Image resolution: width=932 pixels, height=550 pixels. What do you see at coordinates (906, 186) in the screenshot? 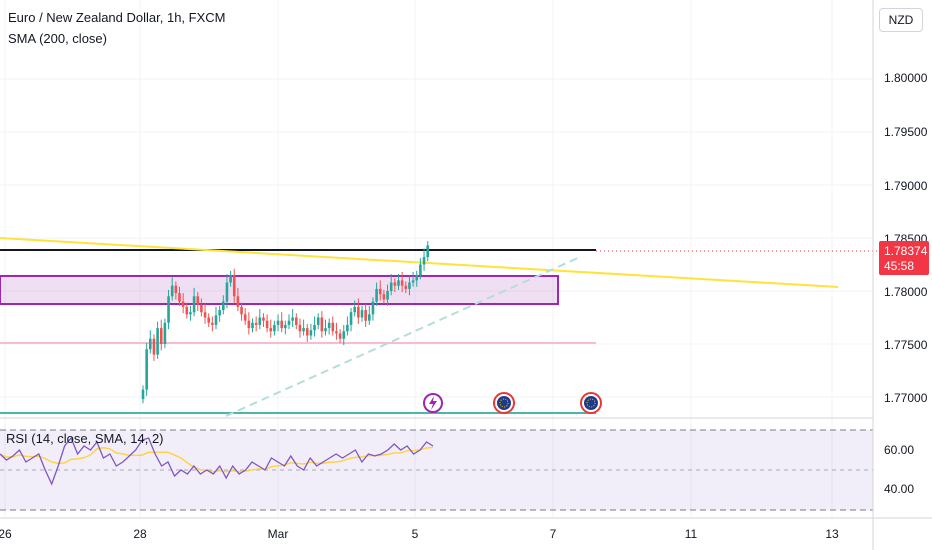
I see `price-tick: 1.79000` at bounding box center [906, 186].